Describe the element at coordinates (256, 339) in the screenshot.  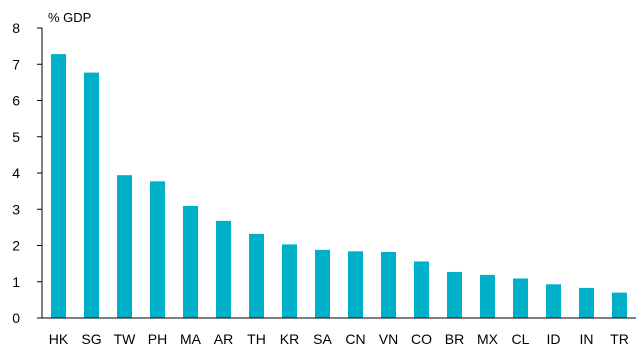
I see `x-tick-label-th: TH` at that location.